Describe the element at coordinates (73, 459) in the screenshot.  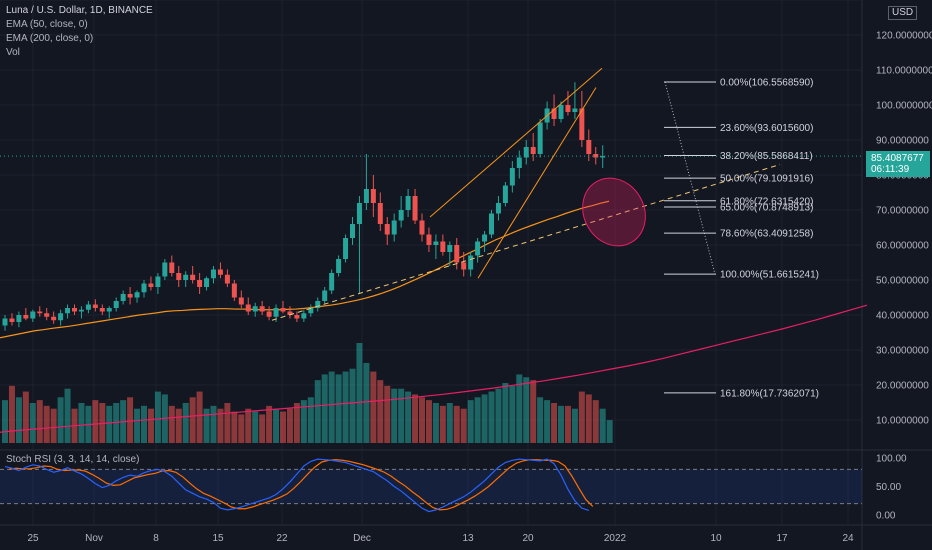
I see `stoch-rsi-legend: Stoch RSI (3, 3, 14, 14, close)` at that location.